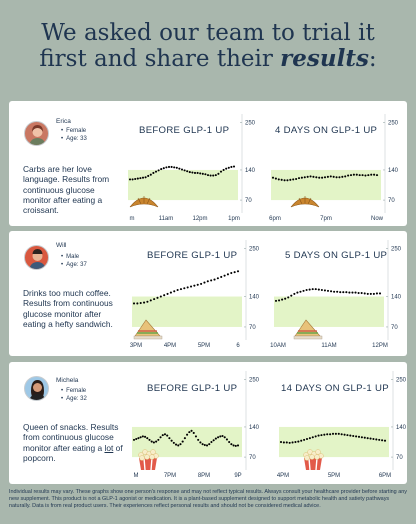 The width and height of the screenshot is (416, 524). What do you see at coordinates (196, 425) in the screenshot?
I see `chart-svg: 250 140 70 M 7PM 8PM 9P` at bounding box center [196, 425].